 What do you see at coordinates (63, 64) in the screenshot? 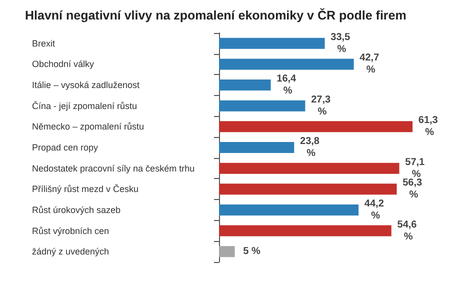
I see `y-tick-label: Obchodní války` at bounding box center [63, 64].